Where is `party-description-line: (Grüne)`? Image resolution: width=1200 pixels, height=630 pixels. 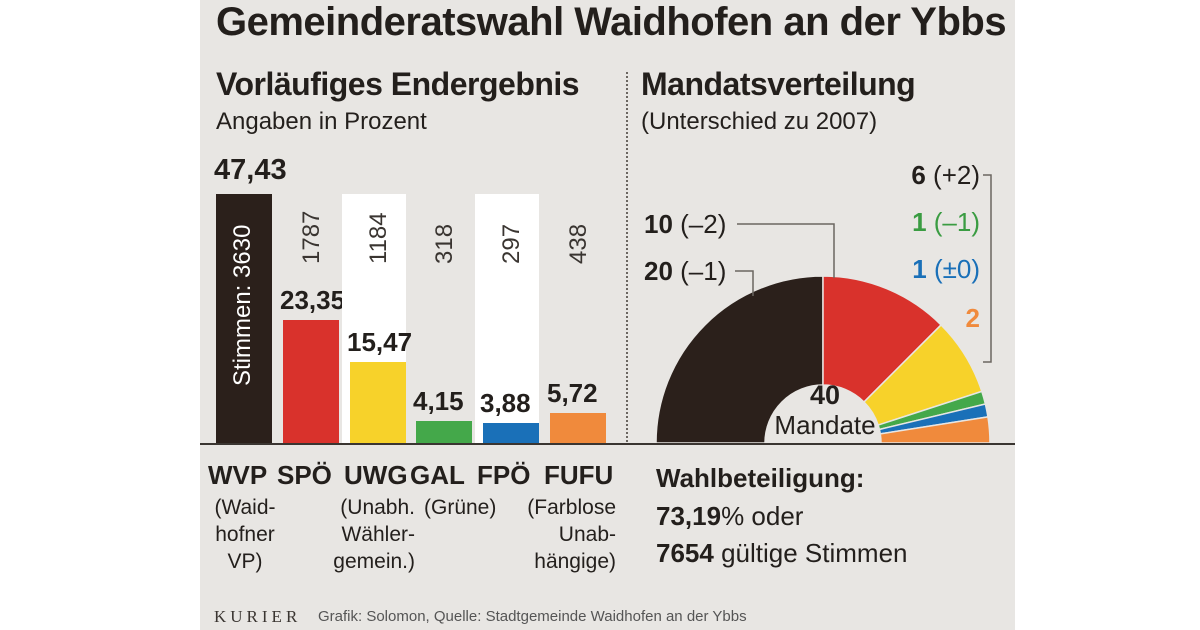 party-description-line: (Grüne) is located at coordinates (460, 507).